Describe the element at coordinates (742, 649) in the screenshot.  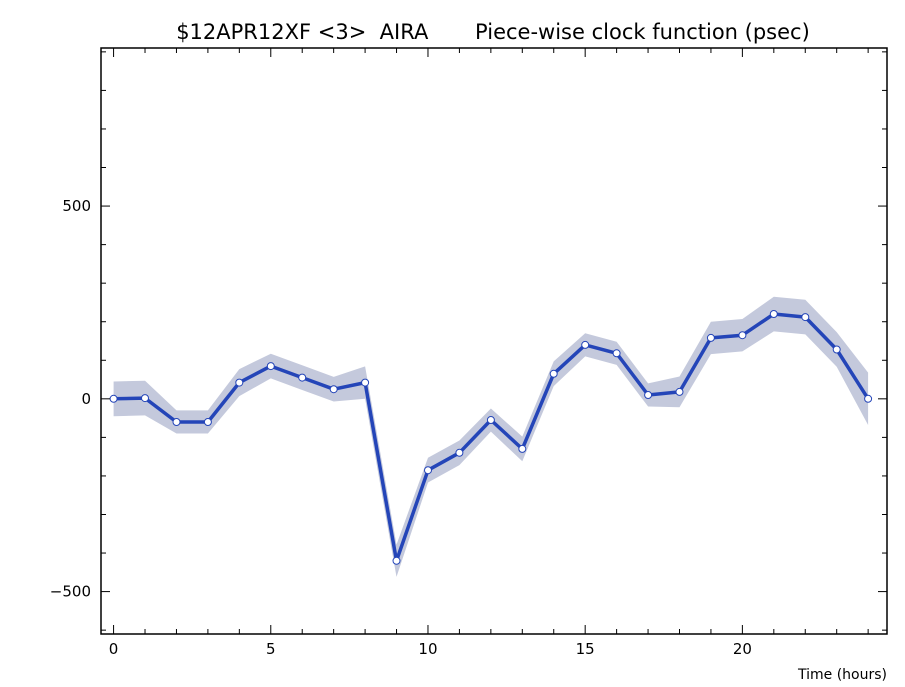
I see `x-tick-label: 20` at that location.